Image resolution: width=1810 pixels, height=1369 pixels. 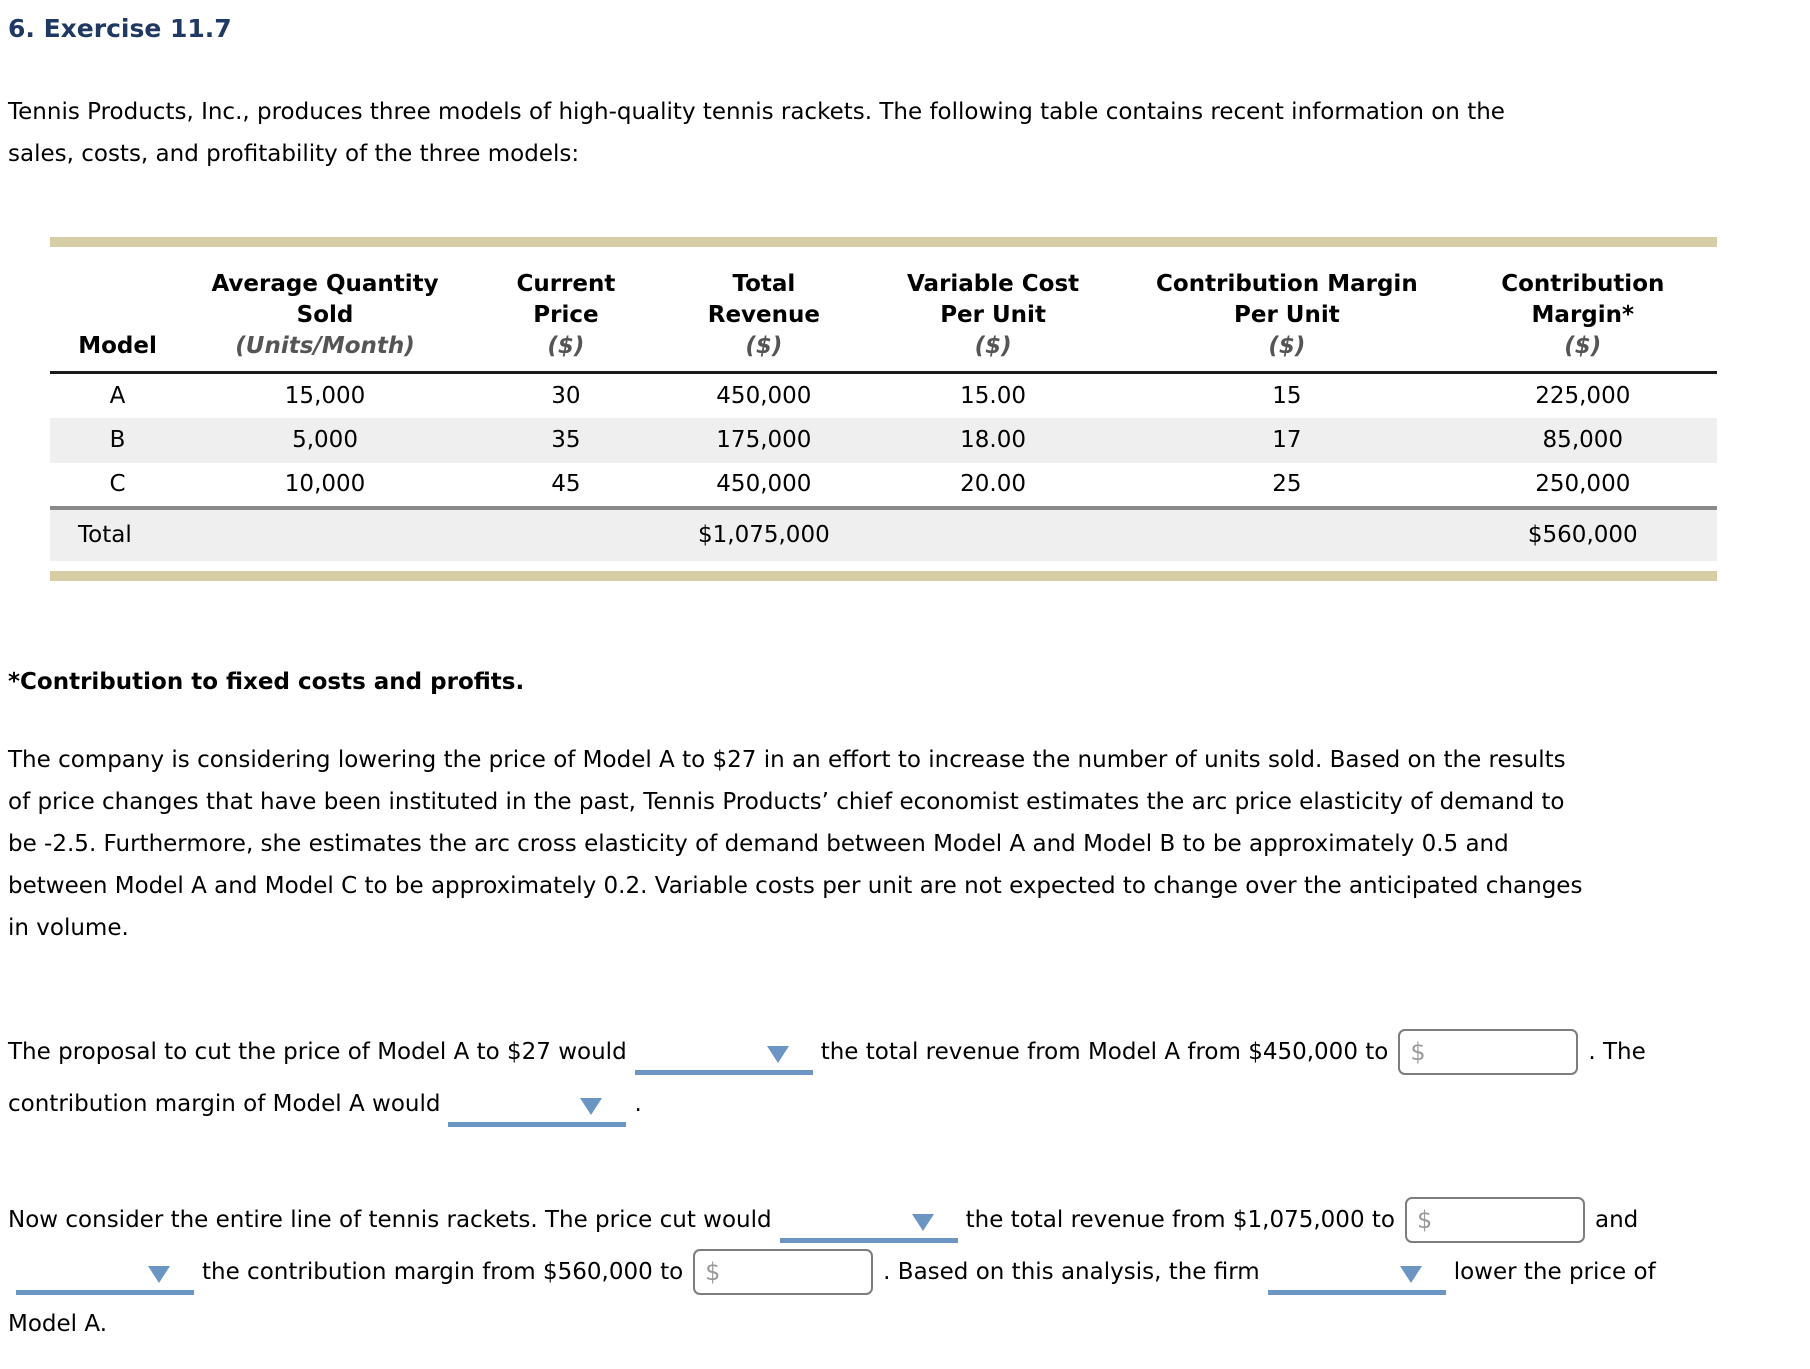 I want to click on cell-b-qty: 5,000, so click(x=325, y=440).